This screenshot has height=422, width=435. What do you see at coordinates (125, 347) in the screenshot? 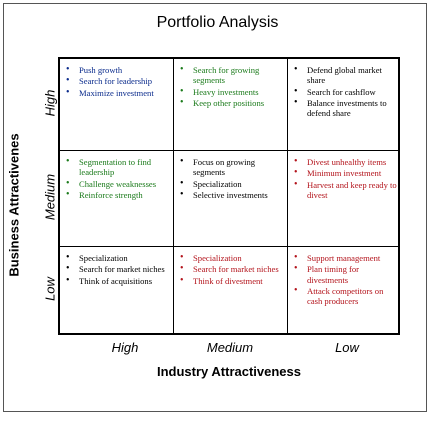
I see `column-label-high: High` at bounding box center [125, 347].